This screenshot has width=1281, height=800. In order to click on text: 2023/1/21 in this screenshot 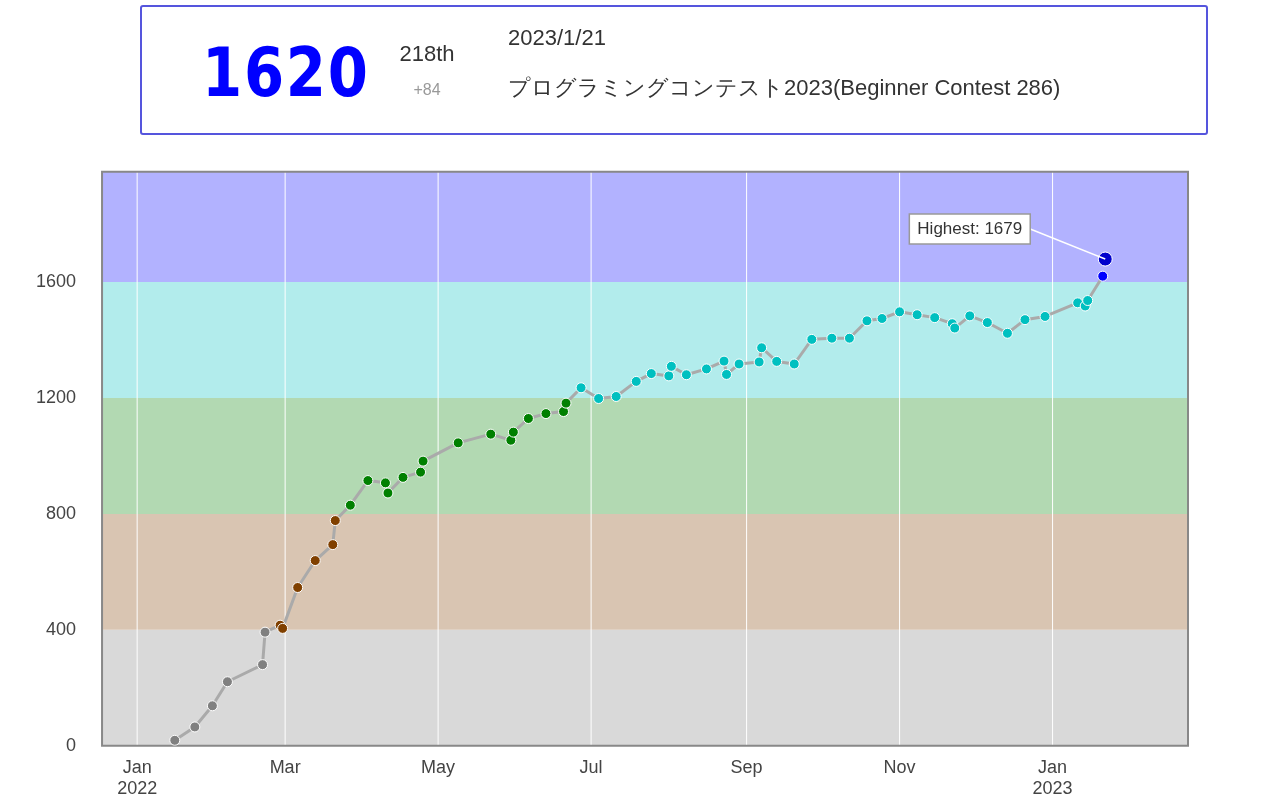, I will do `click(557, 38)`.